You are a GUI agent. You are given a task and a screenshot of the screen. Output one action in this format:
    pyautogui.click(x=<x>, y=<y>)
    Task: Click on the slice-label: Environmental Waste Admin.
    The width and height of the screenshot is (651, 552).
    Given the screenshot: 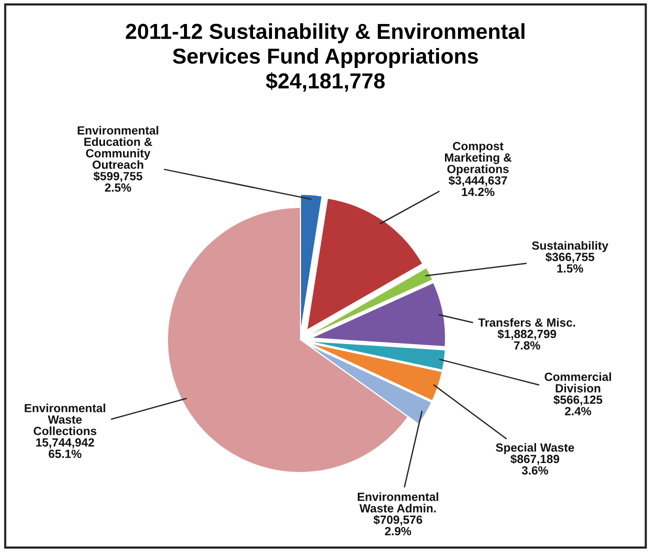 What is the action you would take?
    pyautogui.click(x=398, y=502)
    